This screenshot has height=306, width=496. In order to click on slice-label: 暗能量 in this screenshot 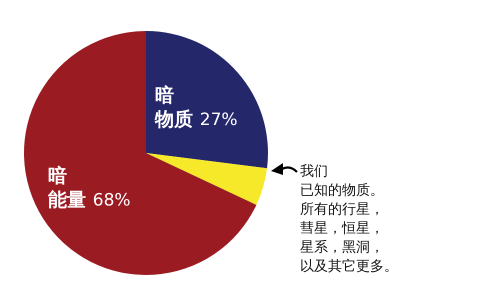, I will do `click(67, 187)`.